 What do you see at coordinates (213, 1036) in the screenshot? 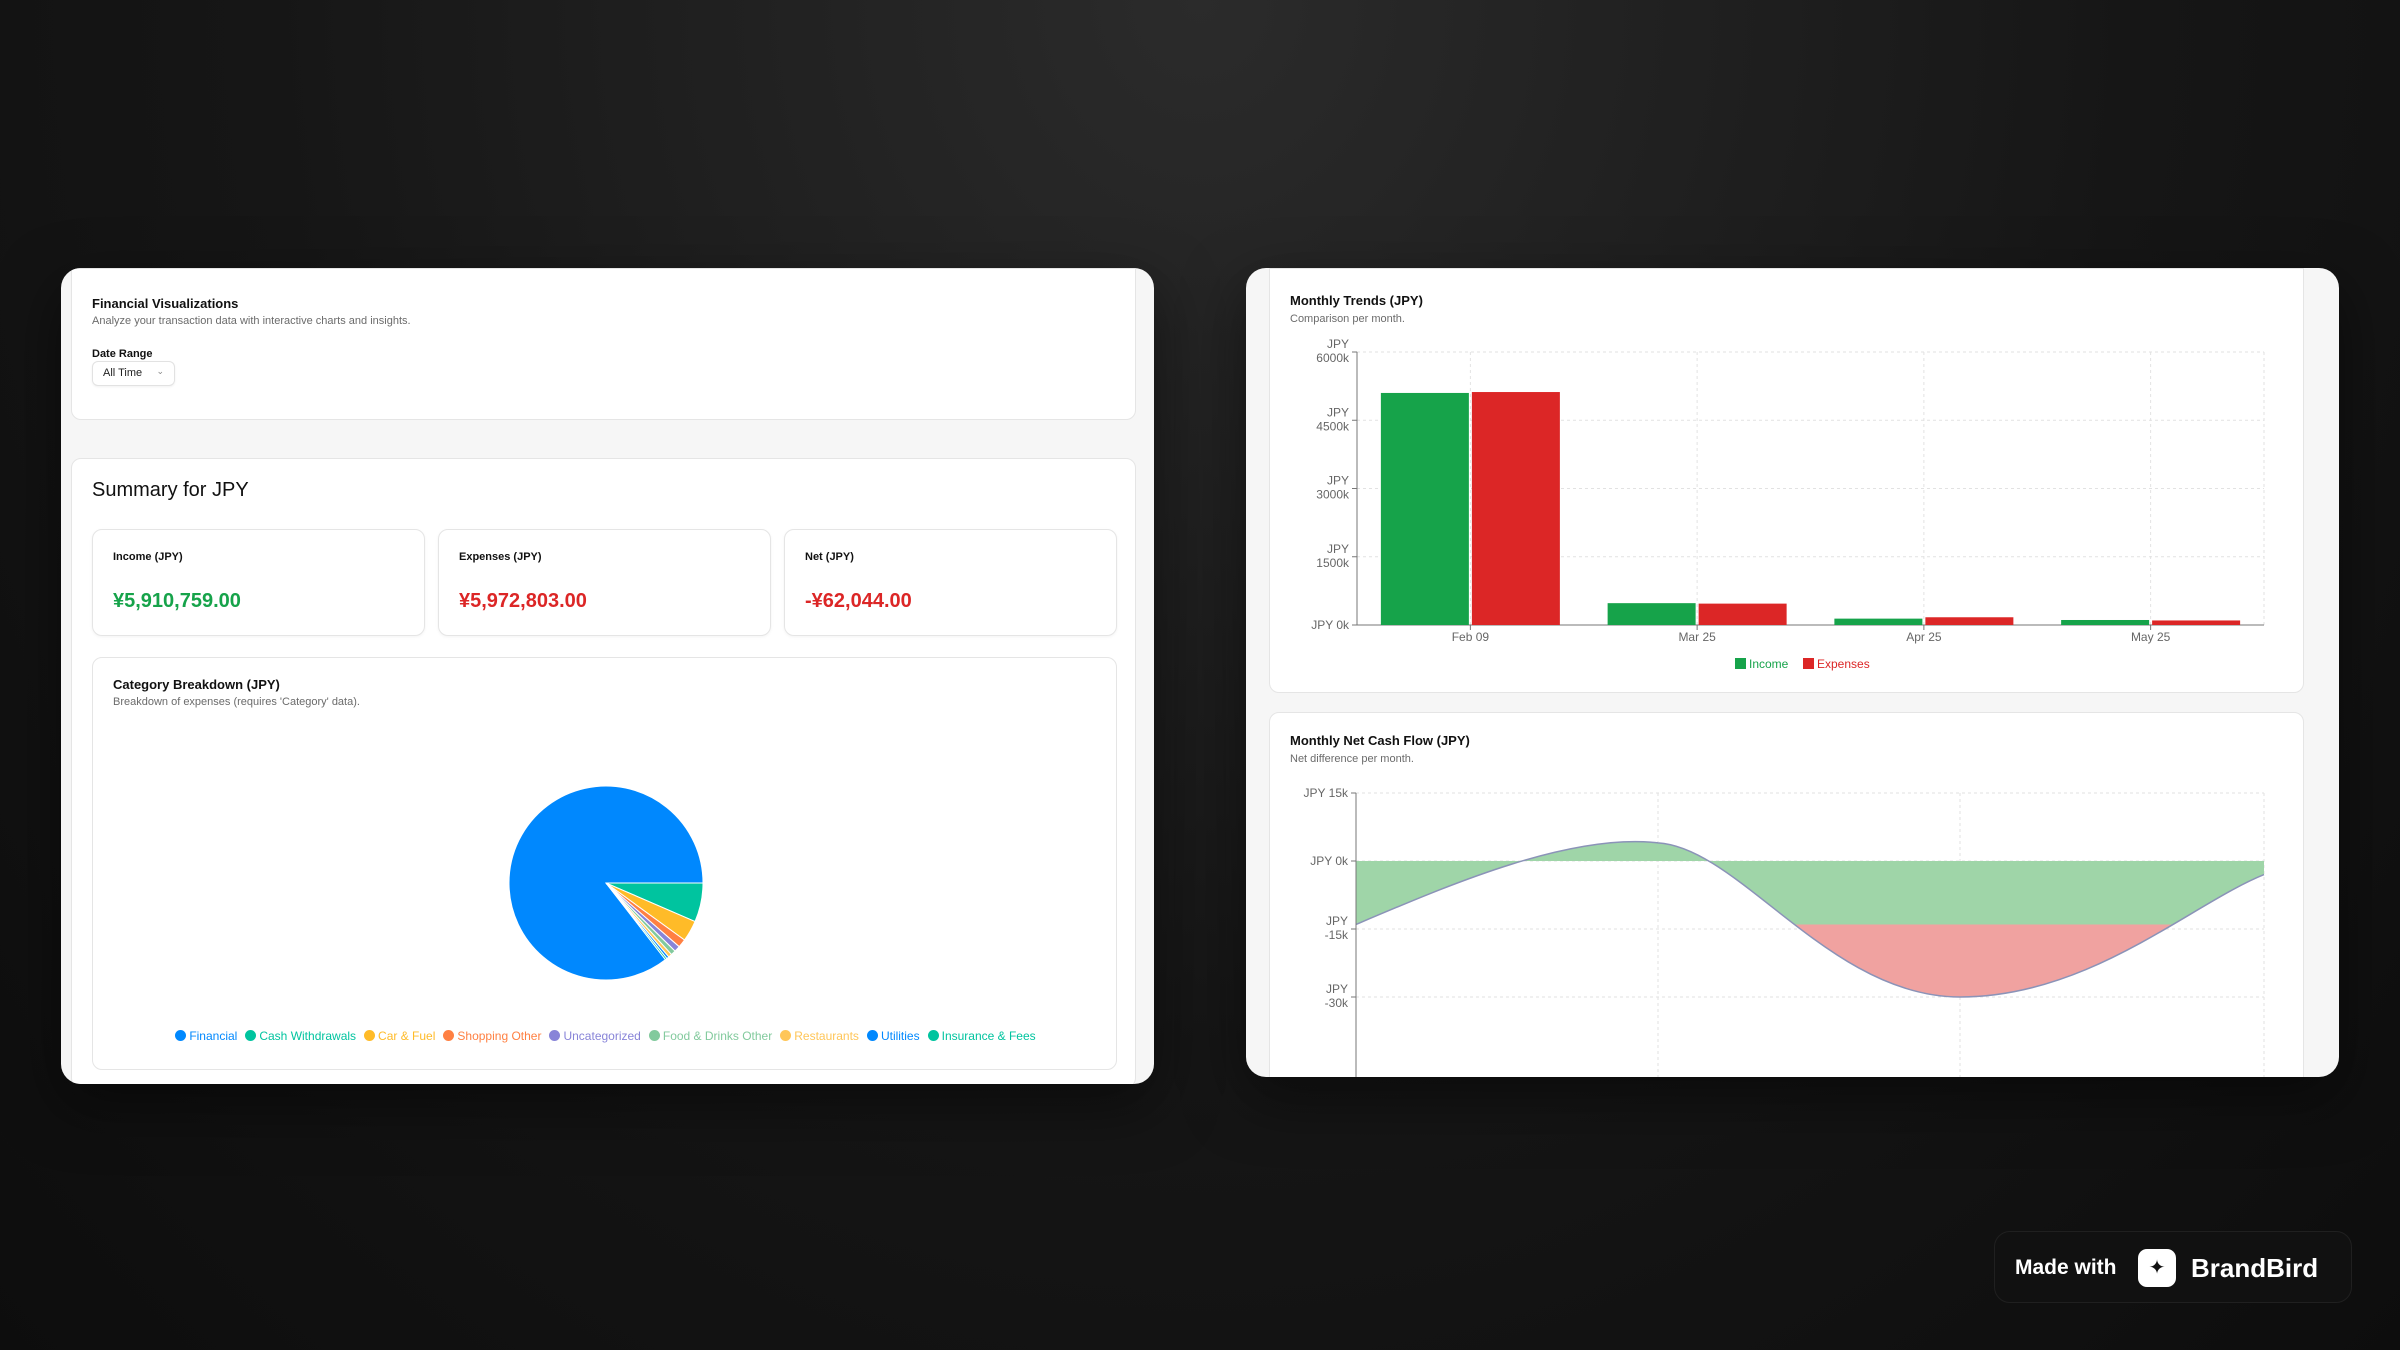
I see `legend-label: Financial` at bounding box center [213, 1036].